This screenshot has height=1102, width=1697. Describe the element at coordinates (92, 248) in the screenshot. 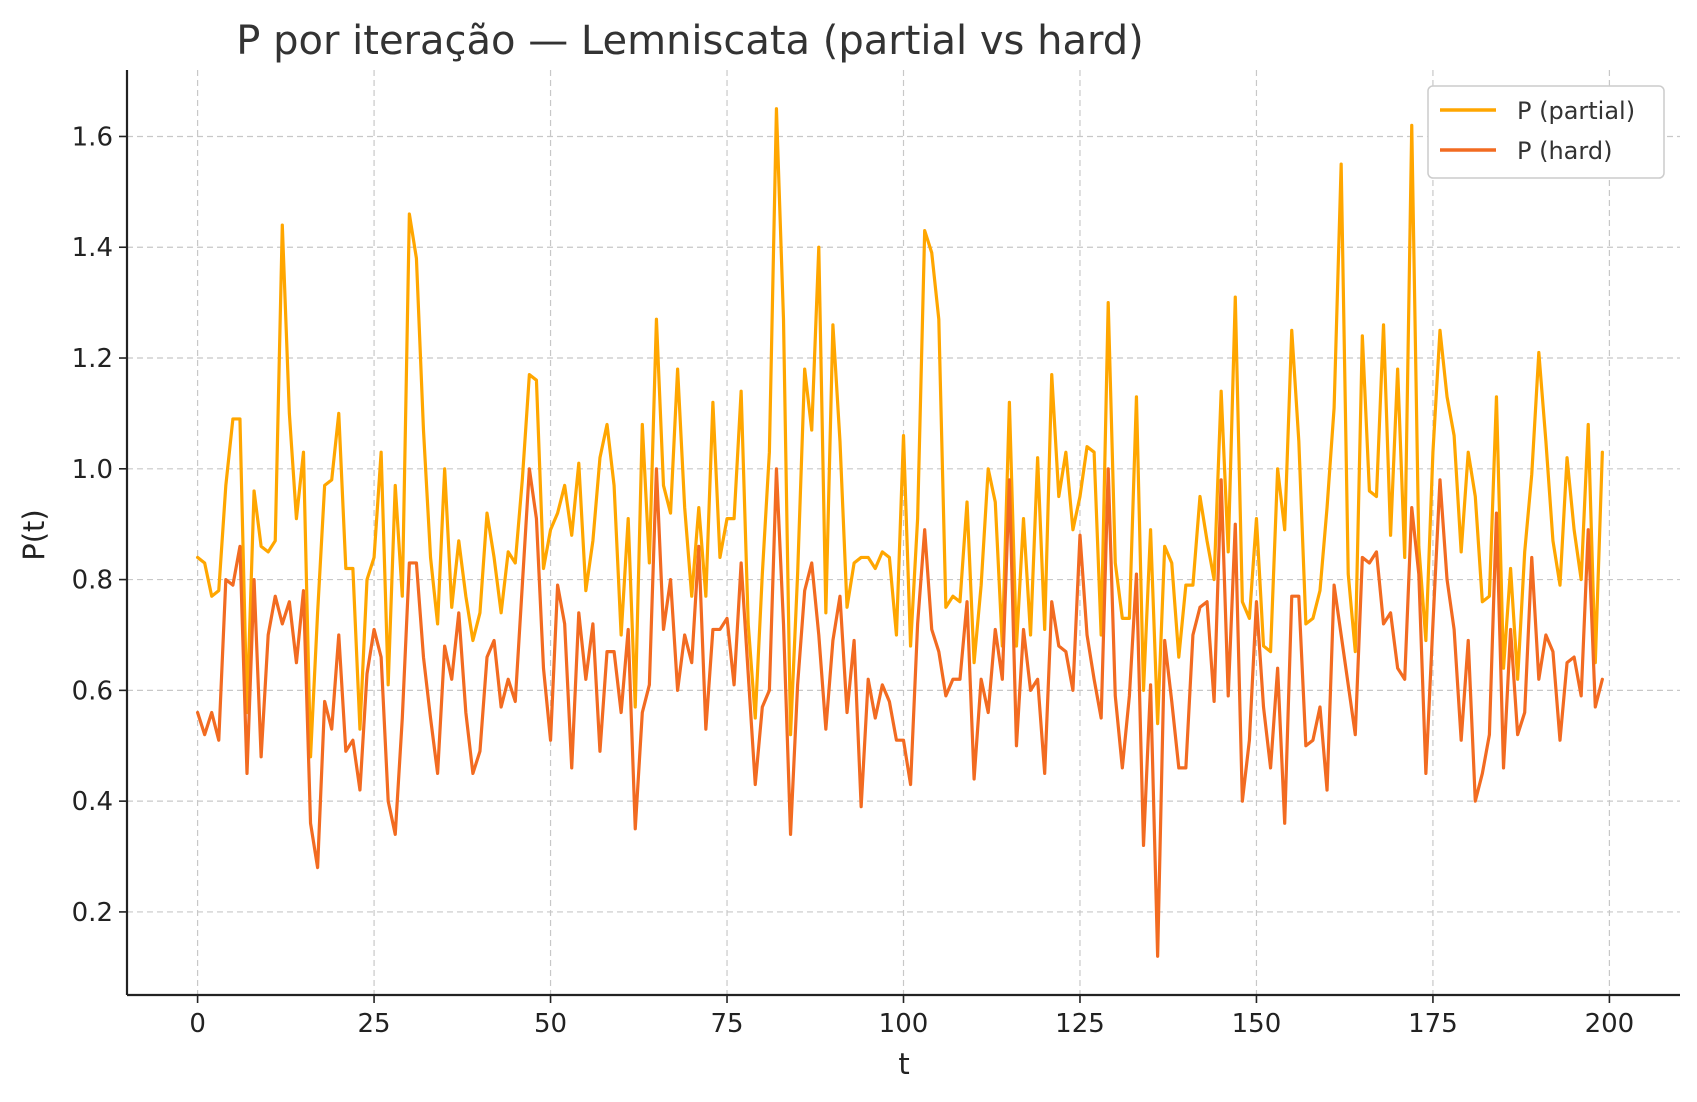

I see `y-tick-label: 1.4` at that location.